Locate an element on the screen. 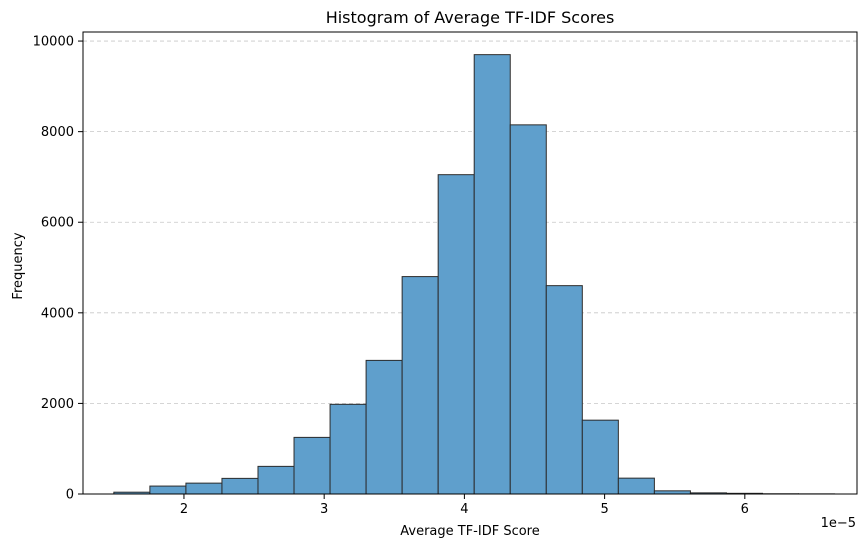 Image resolution: width=868 pixels, height=547 pixels. y-axis-title: Frequency is located at coordinates (18, 265).